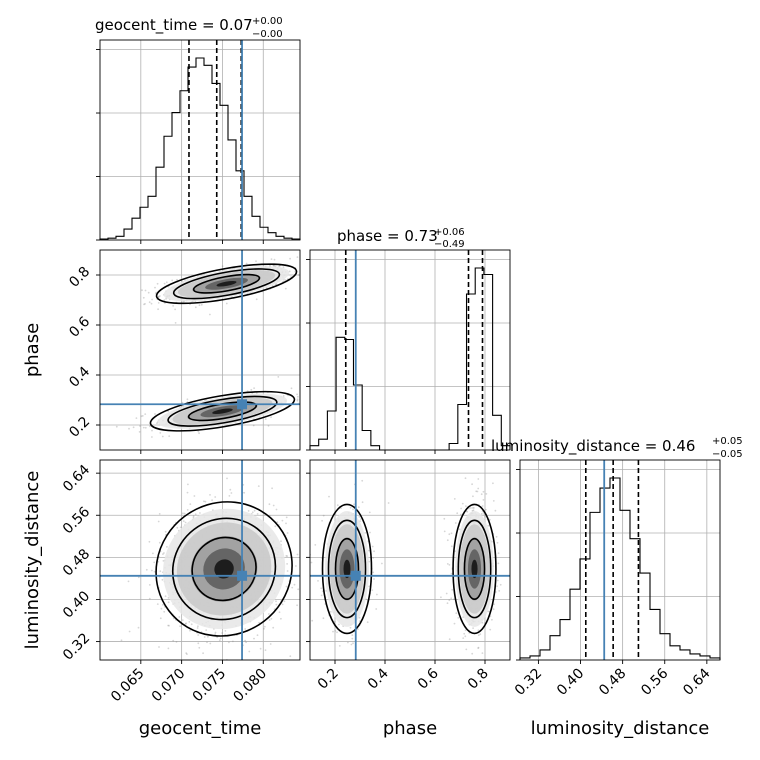 The height and width of the screenshot is (760, 760). I want to click on x-tick-label: 0.080, so click(250, 686).